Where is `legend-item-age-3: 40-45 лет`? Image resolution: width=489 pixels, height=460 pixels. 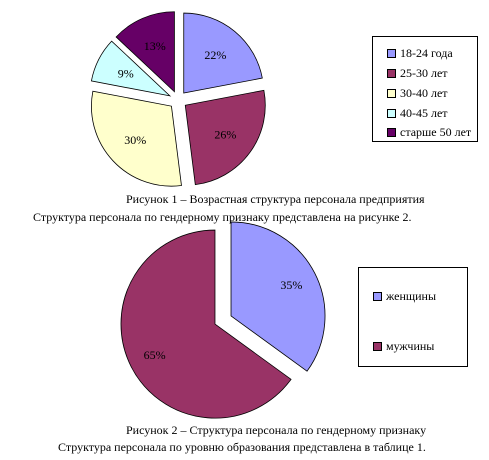
legend-item-age-3: 40-45 лет is located at coordinates (417, 113).